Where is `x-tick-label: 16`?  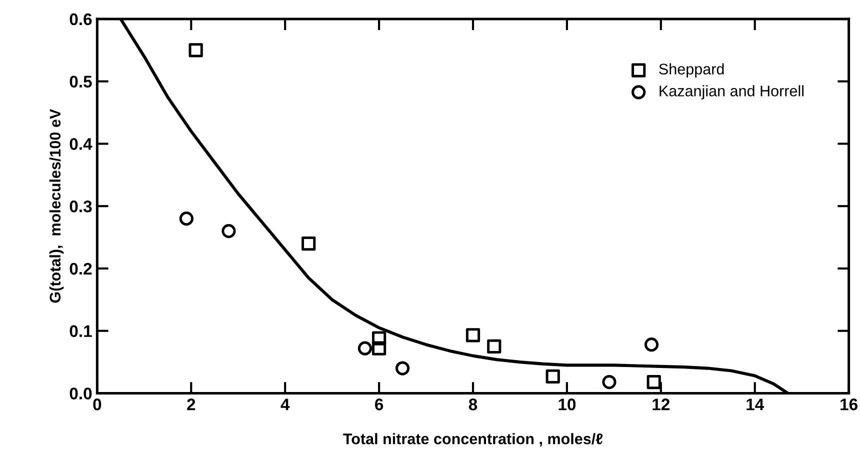 x-tick-label: 16 is located at coordinates (849, 404).